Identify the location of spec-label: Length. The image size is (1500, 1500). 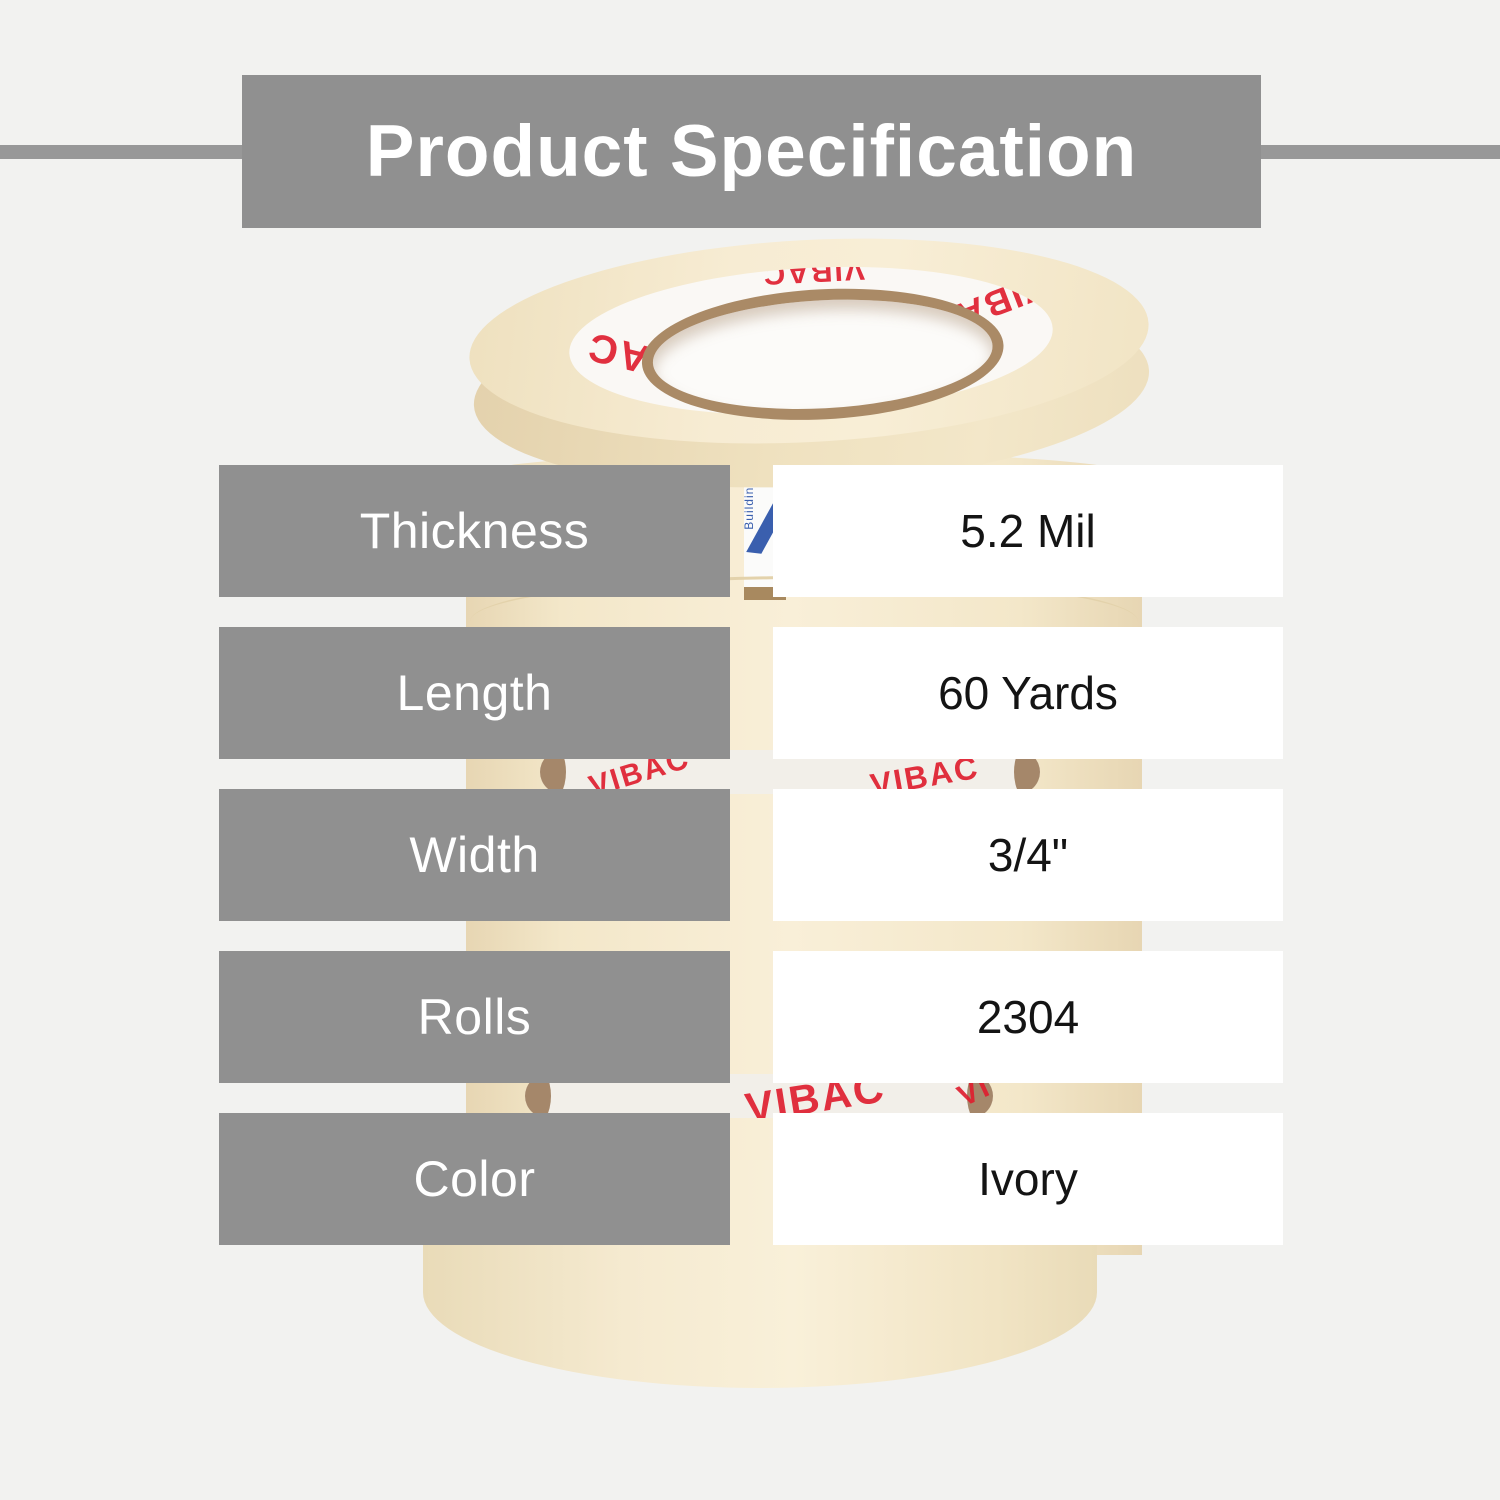
(474, 693).